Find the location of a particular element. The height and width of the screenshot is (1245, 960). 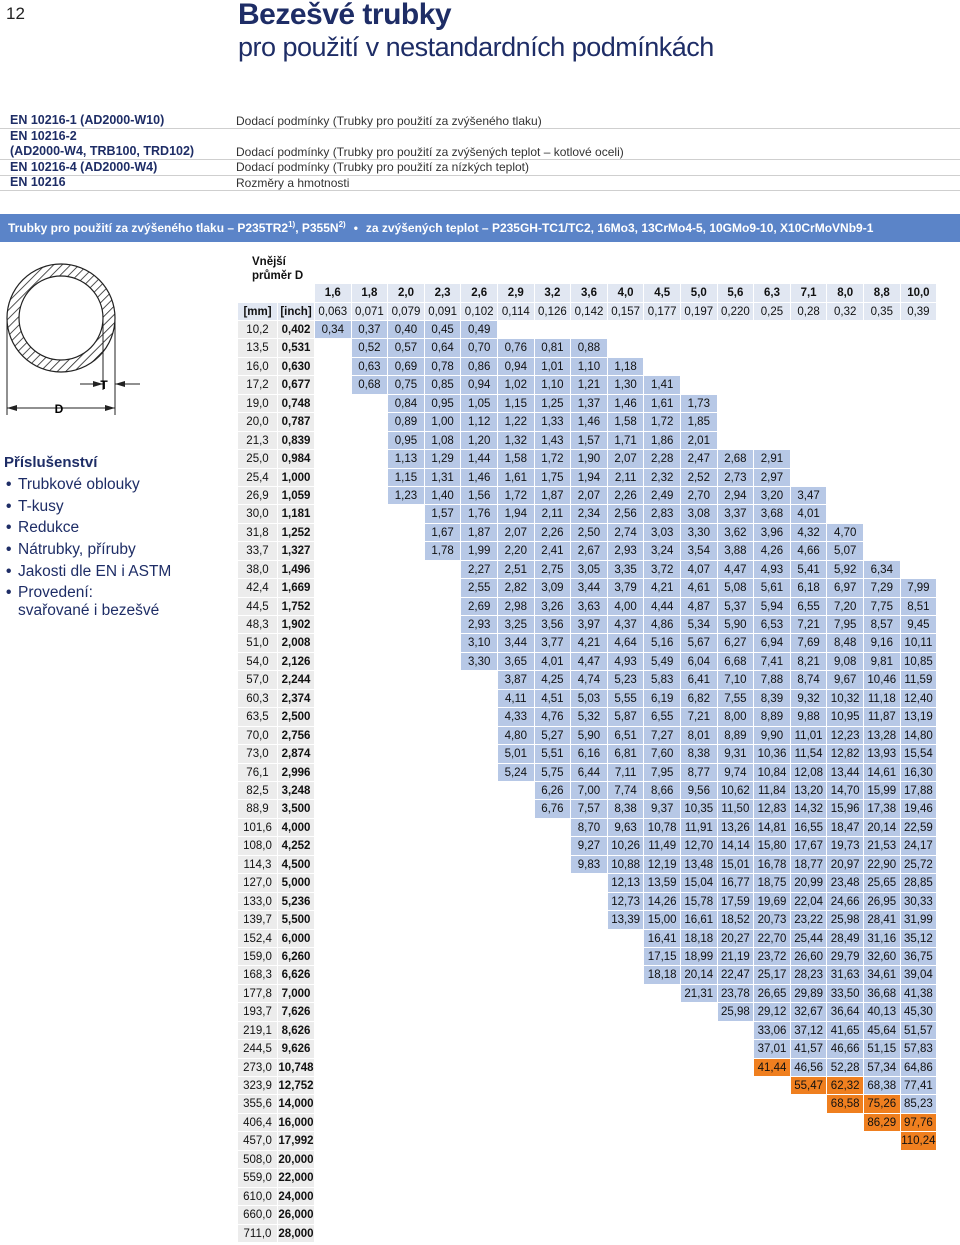

weight-cell: 5,34 is located at coordinates (699, 625).